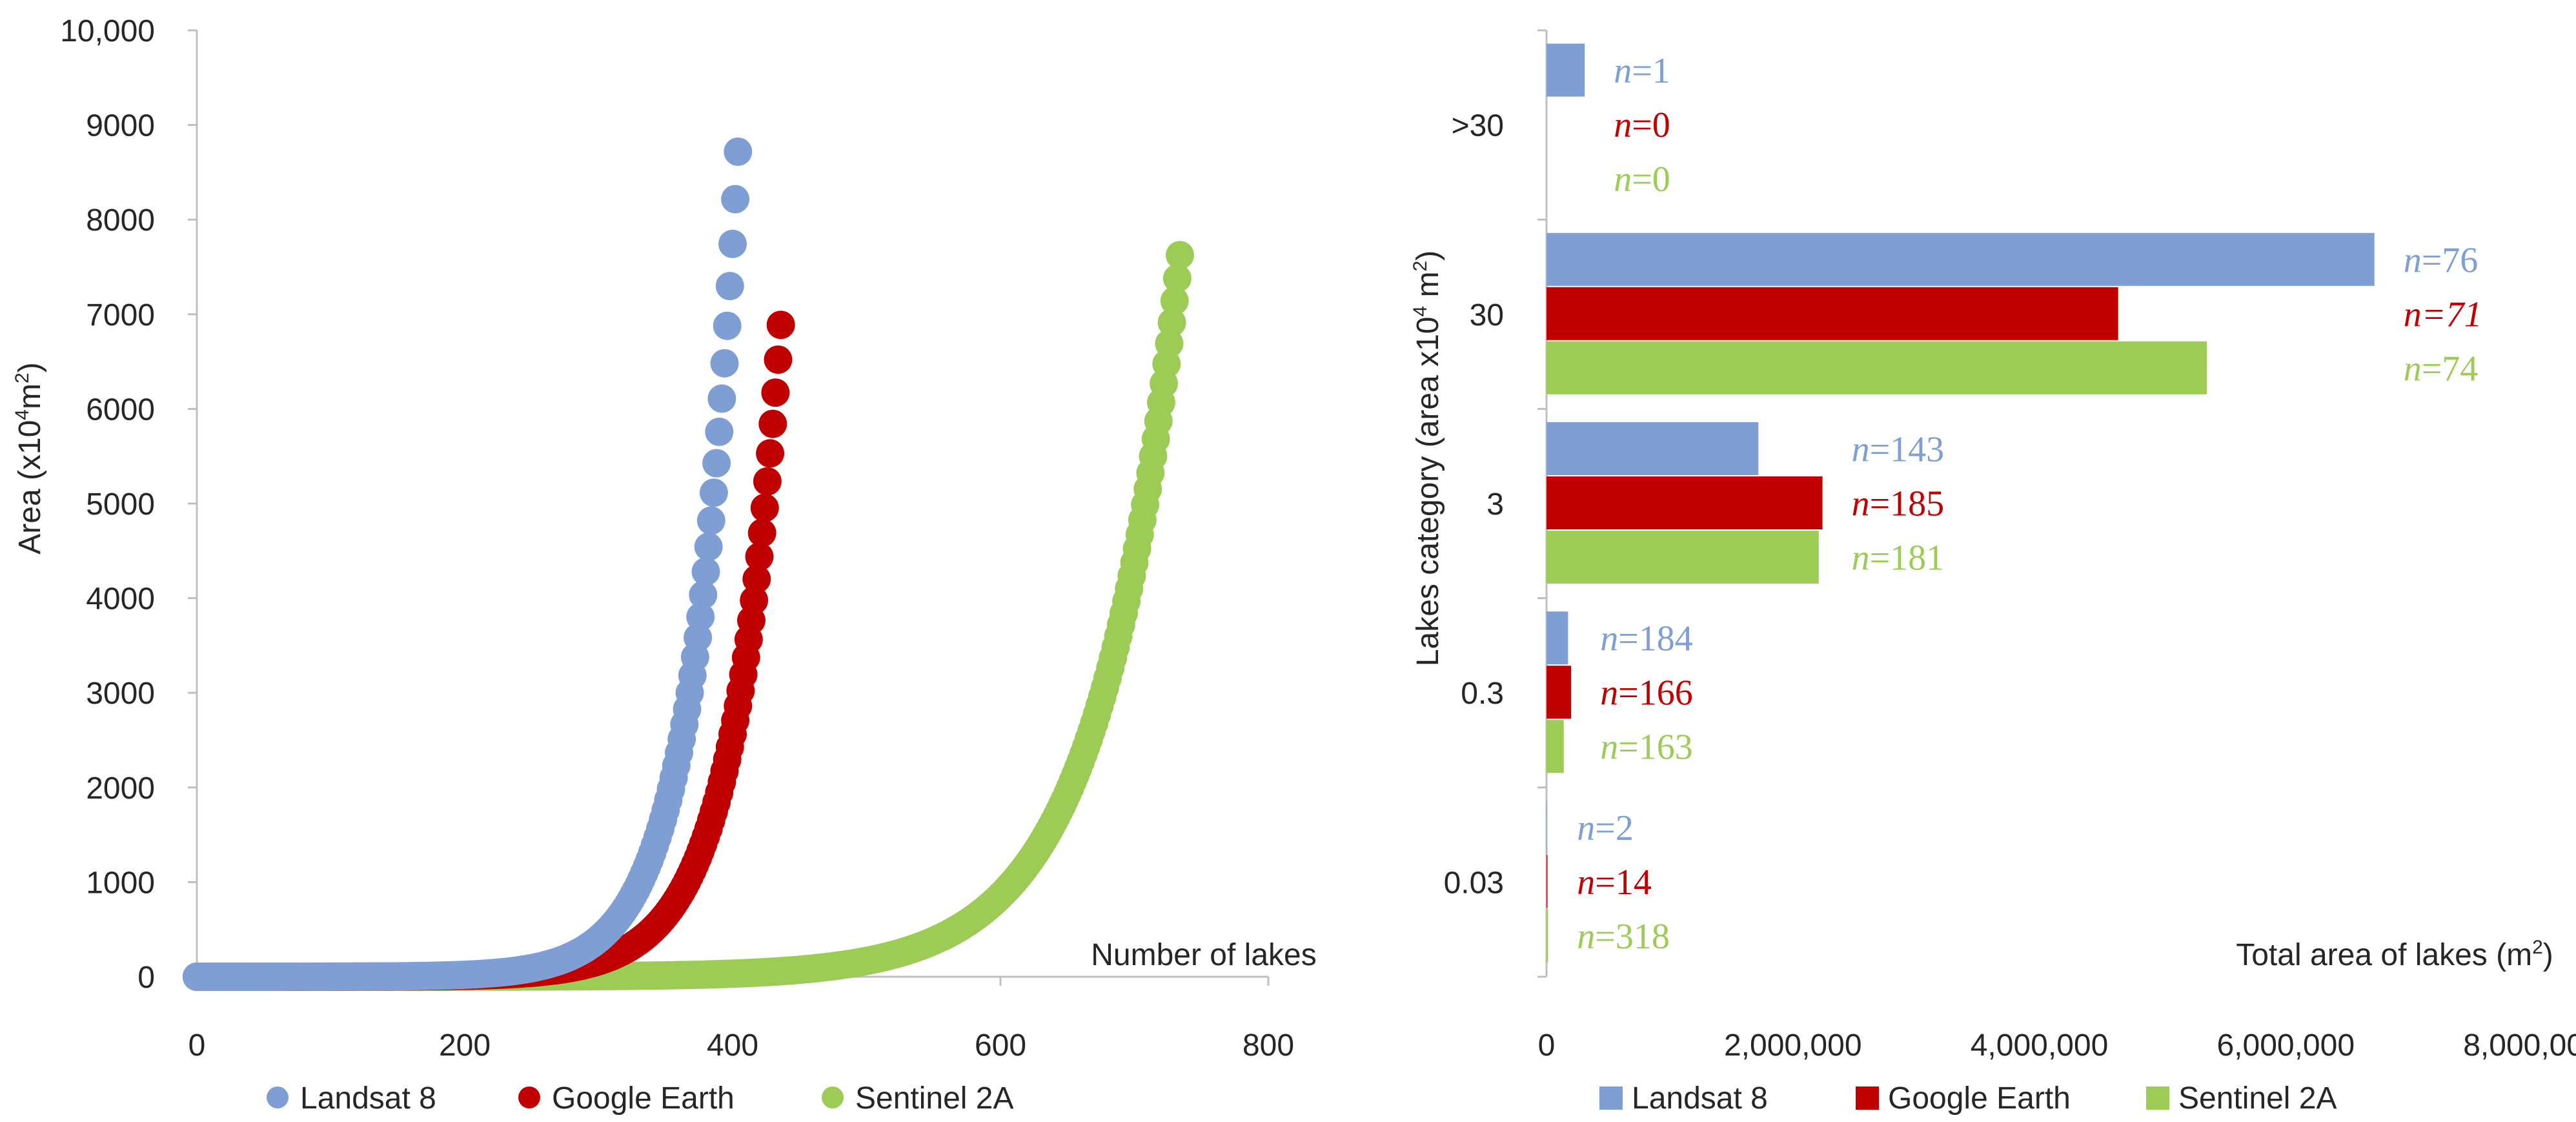  What do you see at coordinates (1907, 450) in the screenshot?
I see `n-label-value: =143` at bounding box center [1907, 450].